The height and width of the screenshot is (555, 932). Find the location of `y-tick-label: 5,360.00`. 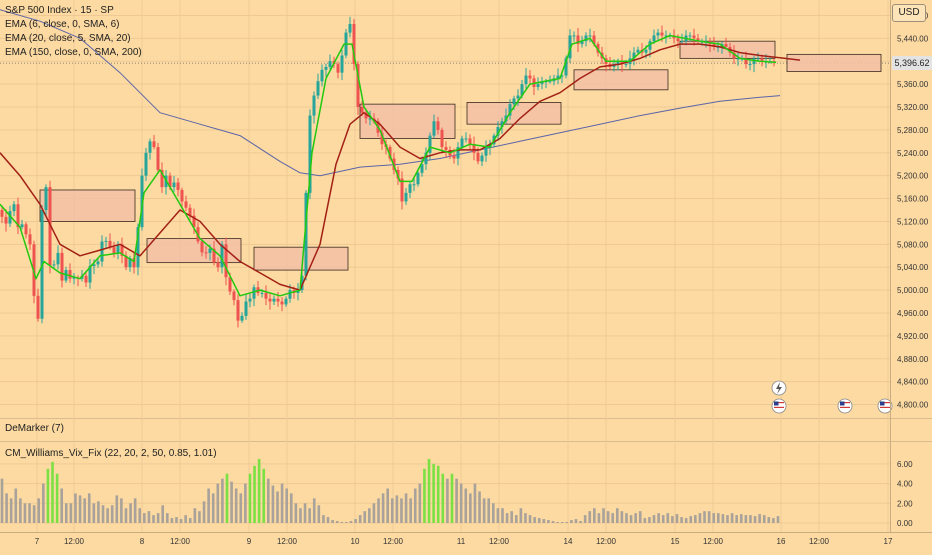

y-tick-label: 5,360.00 is located at coordinates (913, 84).